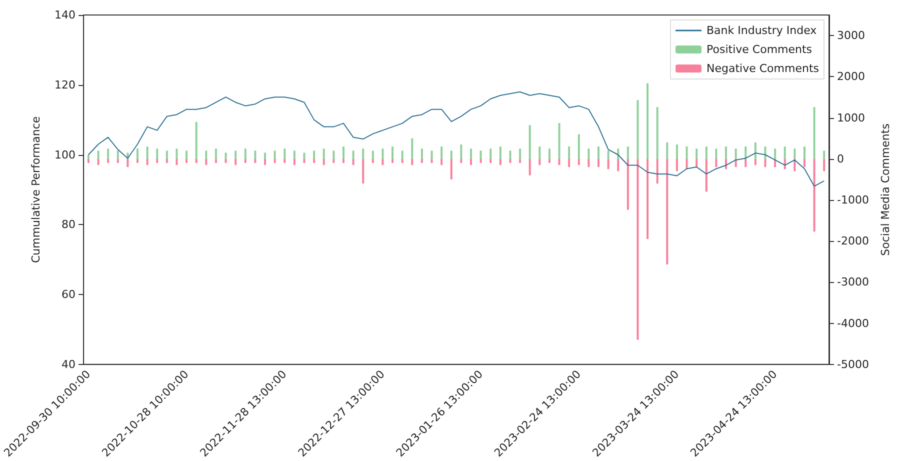 This screenshot has height=461, width=899. Describe the element at coordinates (851, 117) in the screenshot. I see `y2-tick-label: 1000` at that location.